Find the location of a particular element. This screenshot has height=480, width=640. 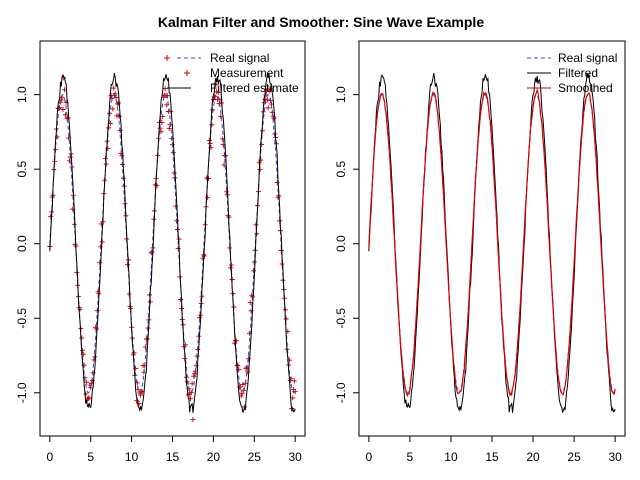

legend-label: Measurement is located at coordinates (247, 73).